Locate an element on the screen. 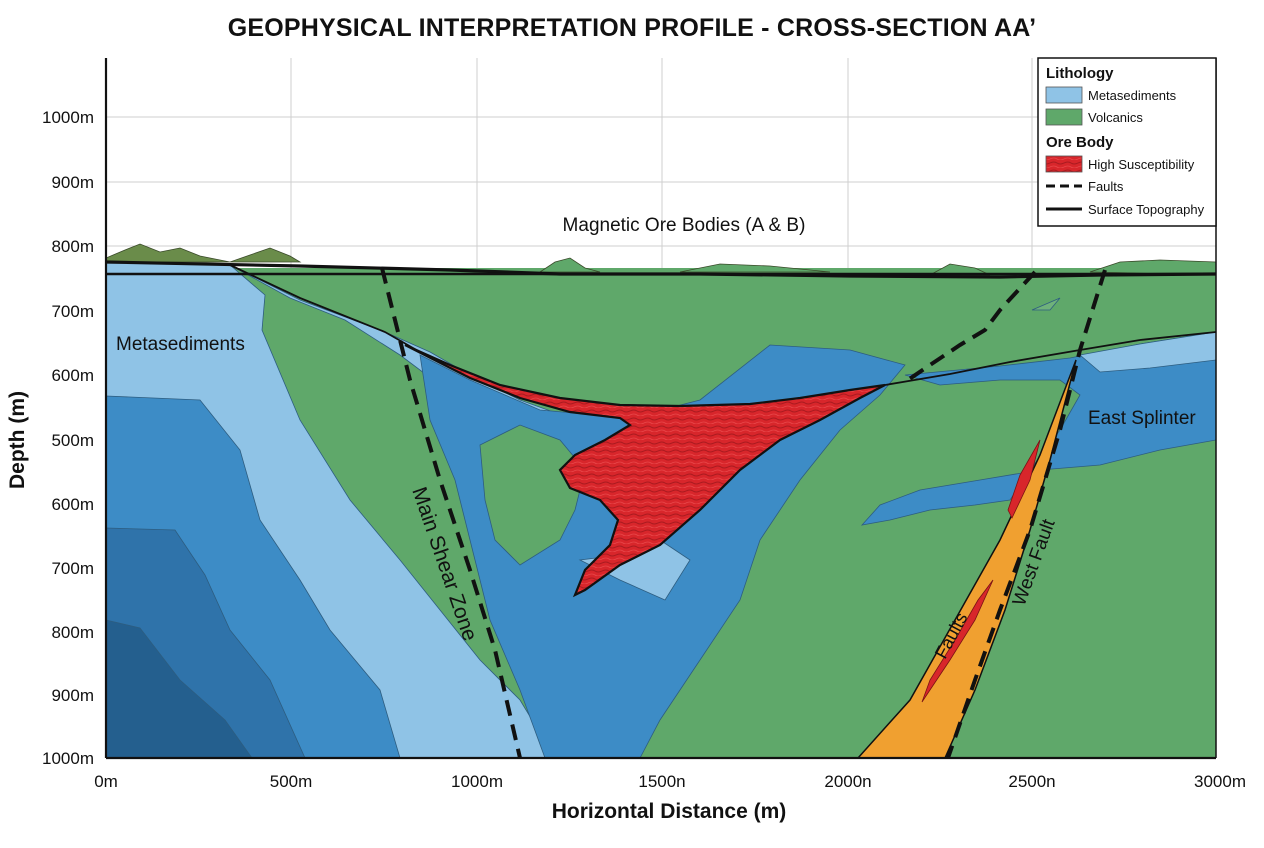 This screenshot has width=1264, height=848. x-axis-label: Horizontal Distance (m) is located at coordinates (669, 811).